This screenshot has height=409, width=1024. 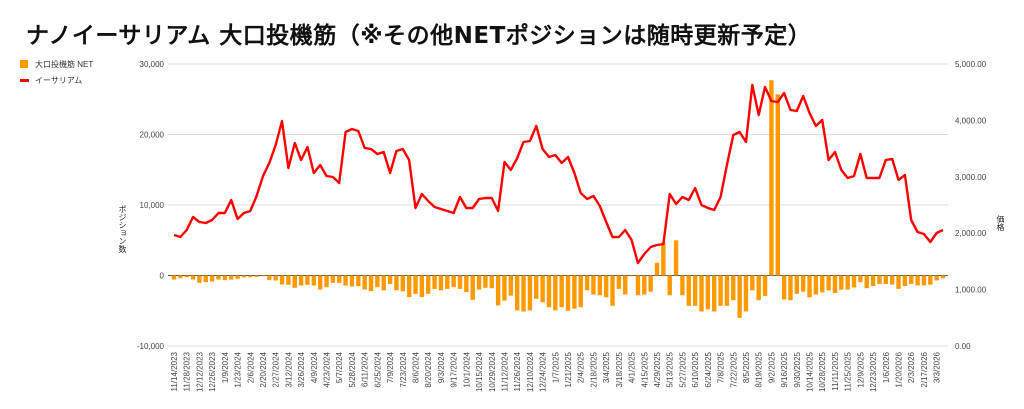 I want to click on y-right-tick-label: 2,000.00, so click(x=971, y=233).